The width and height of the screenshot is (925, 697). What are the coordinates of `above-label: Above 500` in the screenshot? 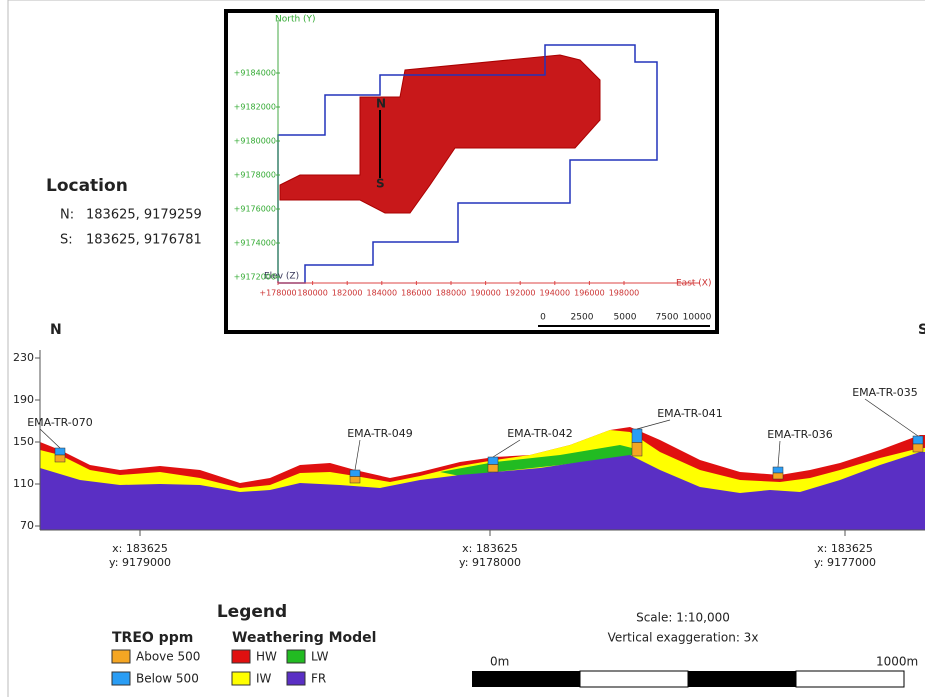 It's located at (168, 657).